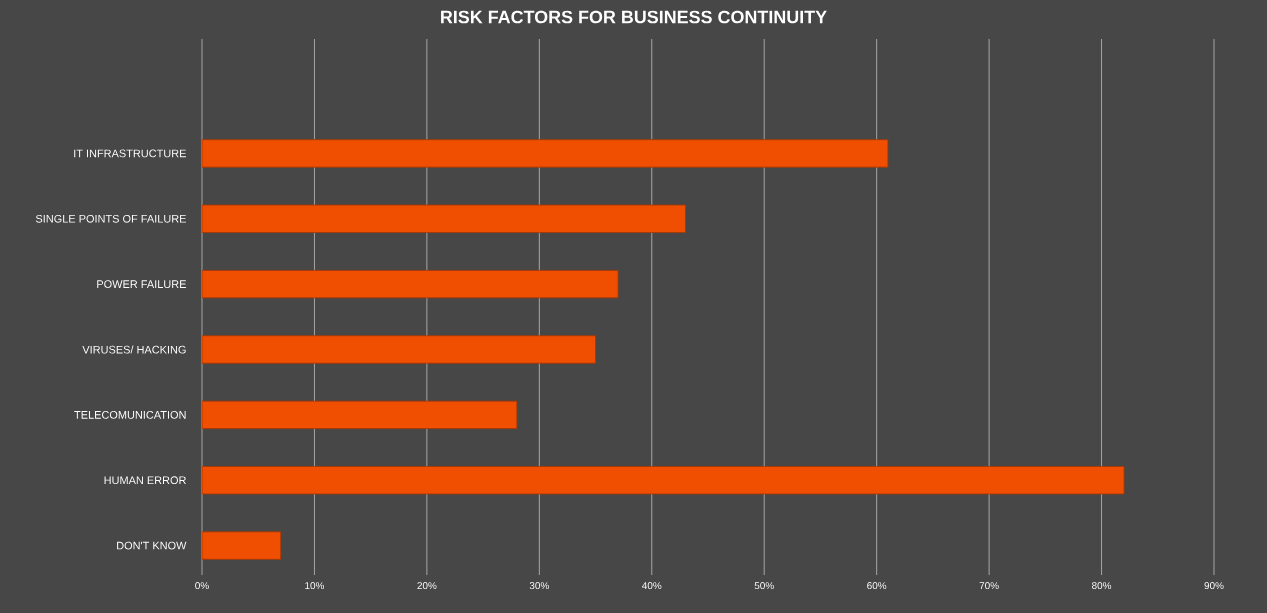 The width and height of the screenshot is (1267, 613). Describe the element at coordinates (141, 284) in the screenshot. I see `y-tick-label: POWER FAILURE` at that location.